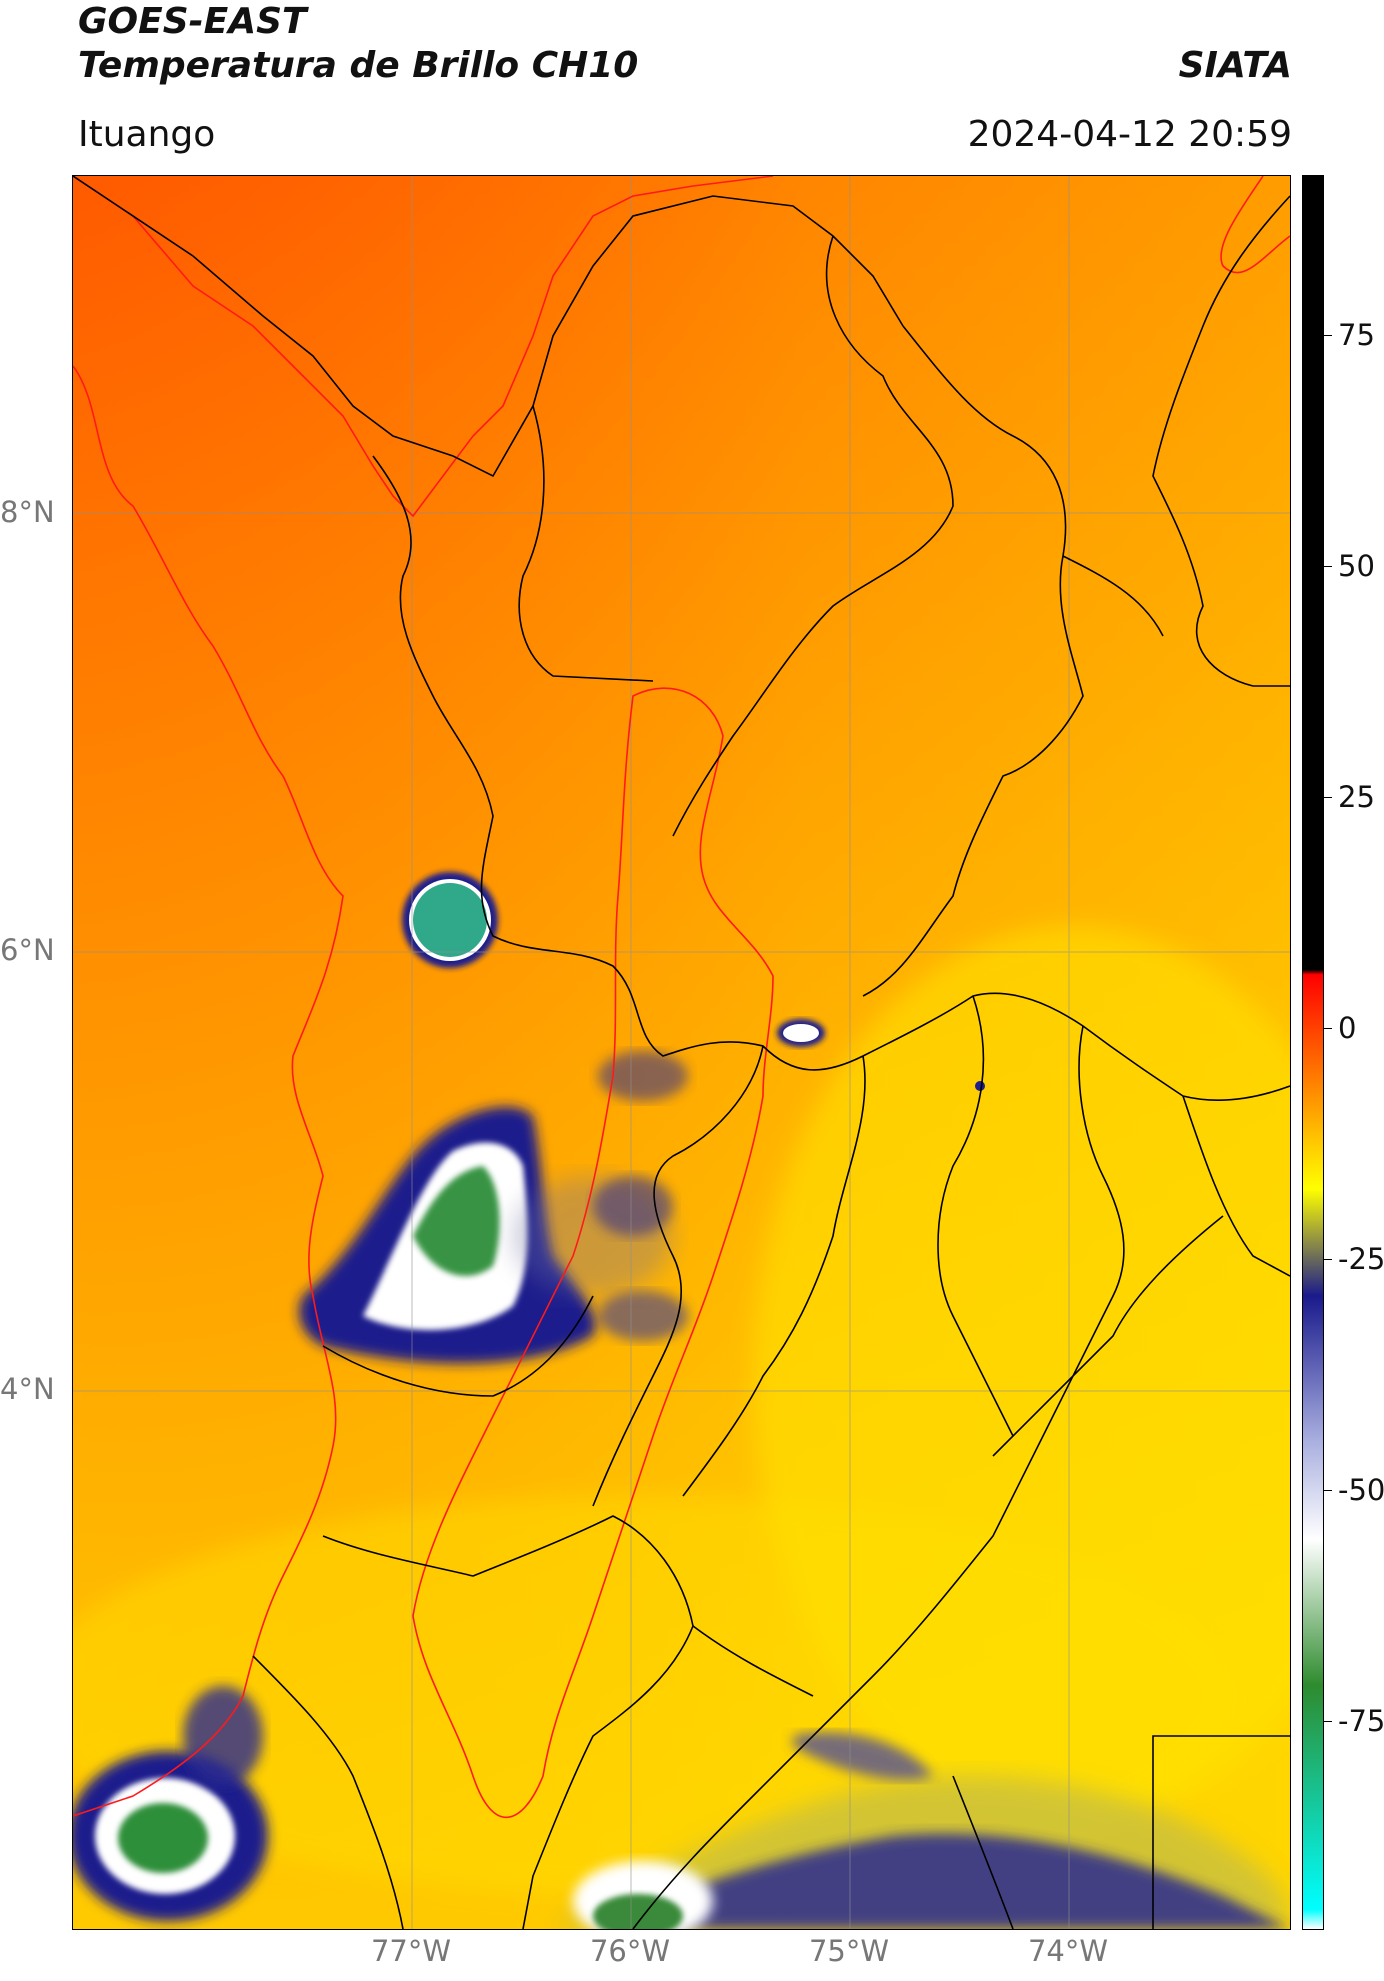  What do you see at coordinates (147, 134) in the screenshot?
I see `region-label: Ituango` at bounding box center [147, 134].